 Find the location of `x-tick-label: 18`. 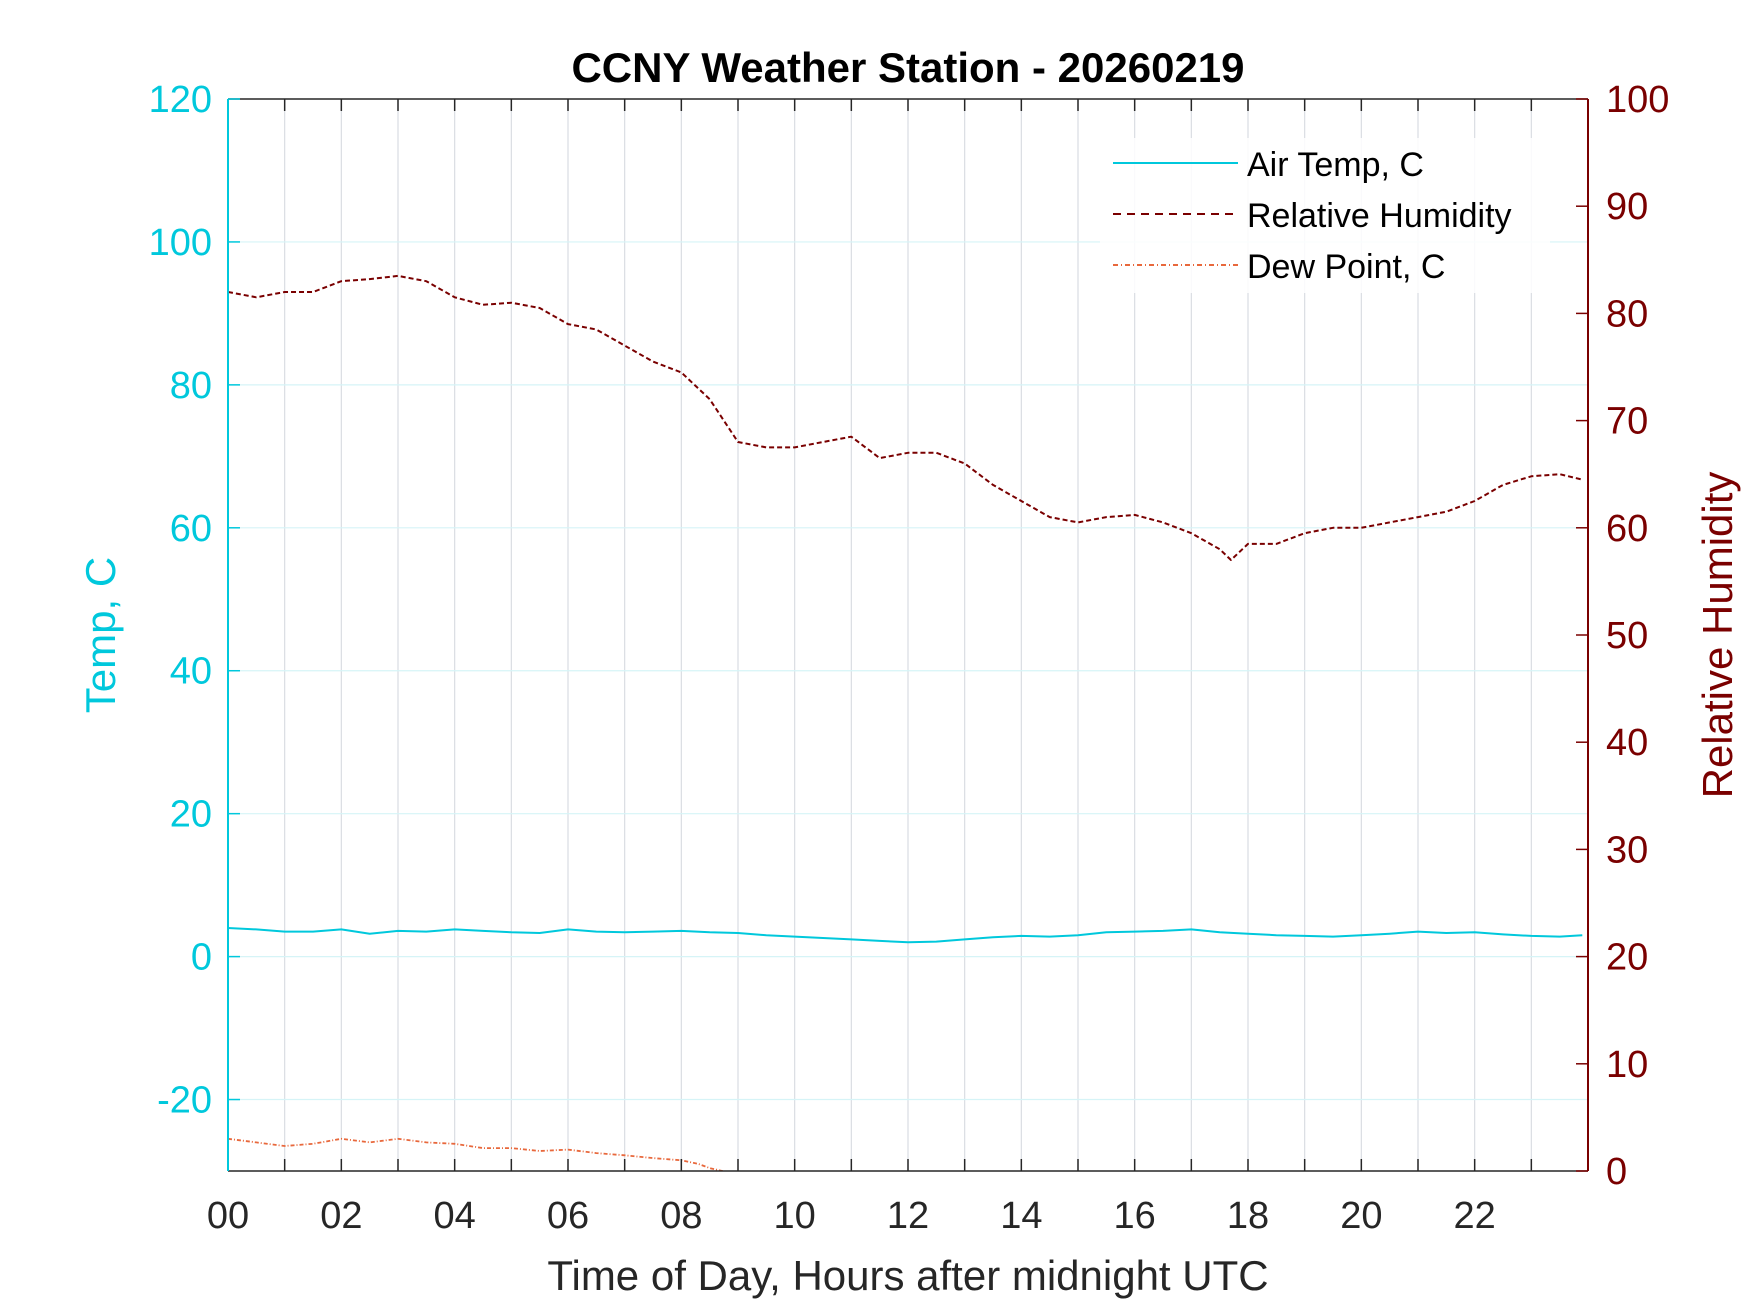

x-tick-label: 18 is located at coordinates (1248, 1216).